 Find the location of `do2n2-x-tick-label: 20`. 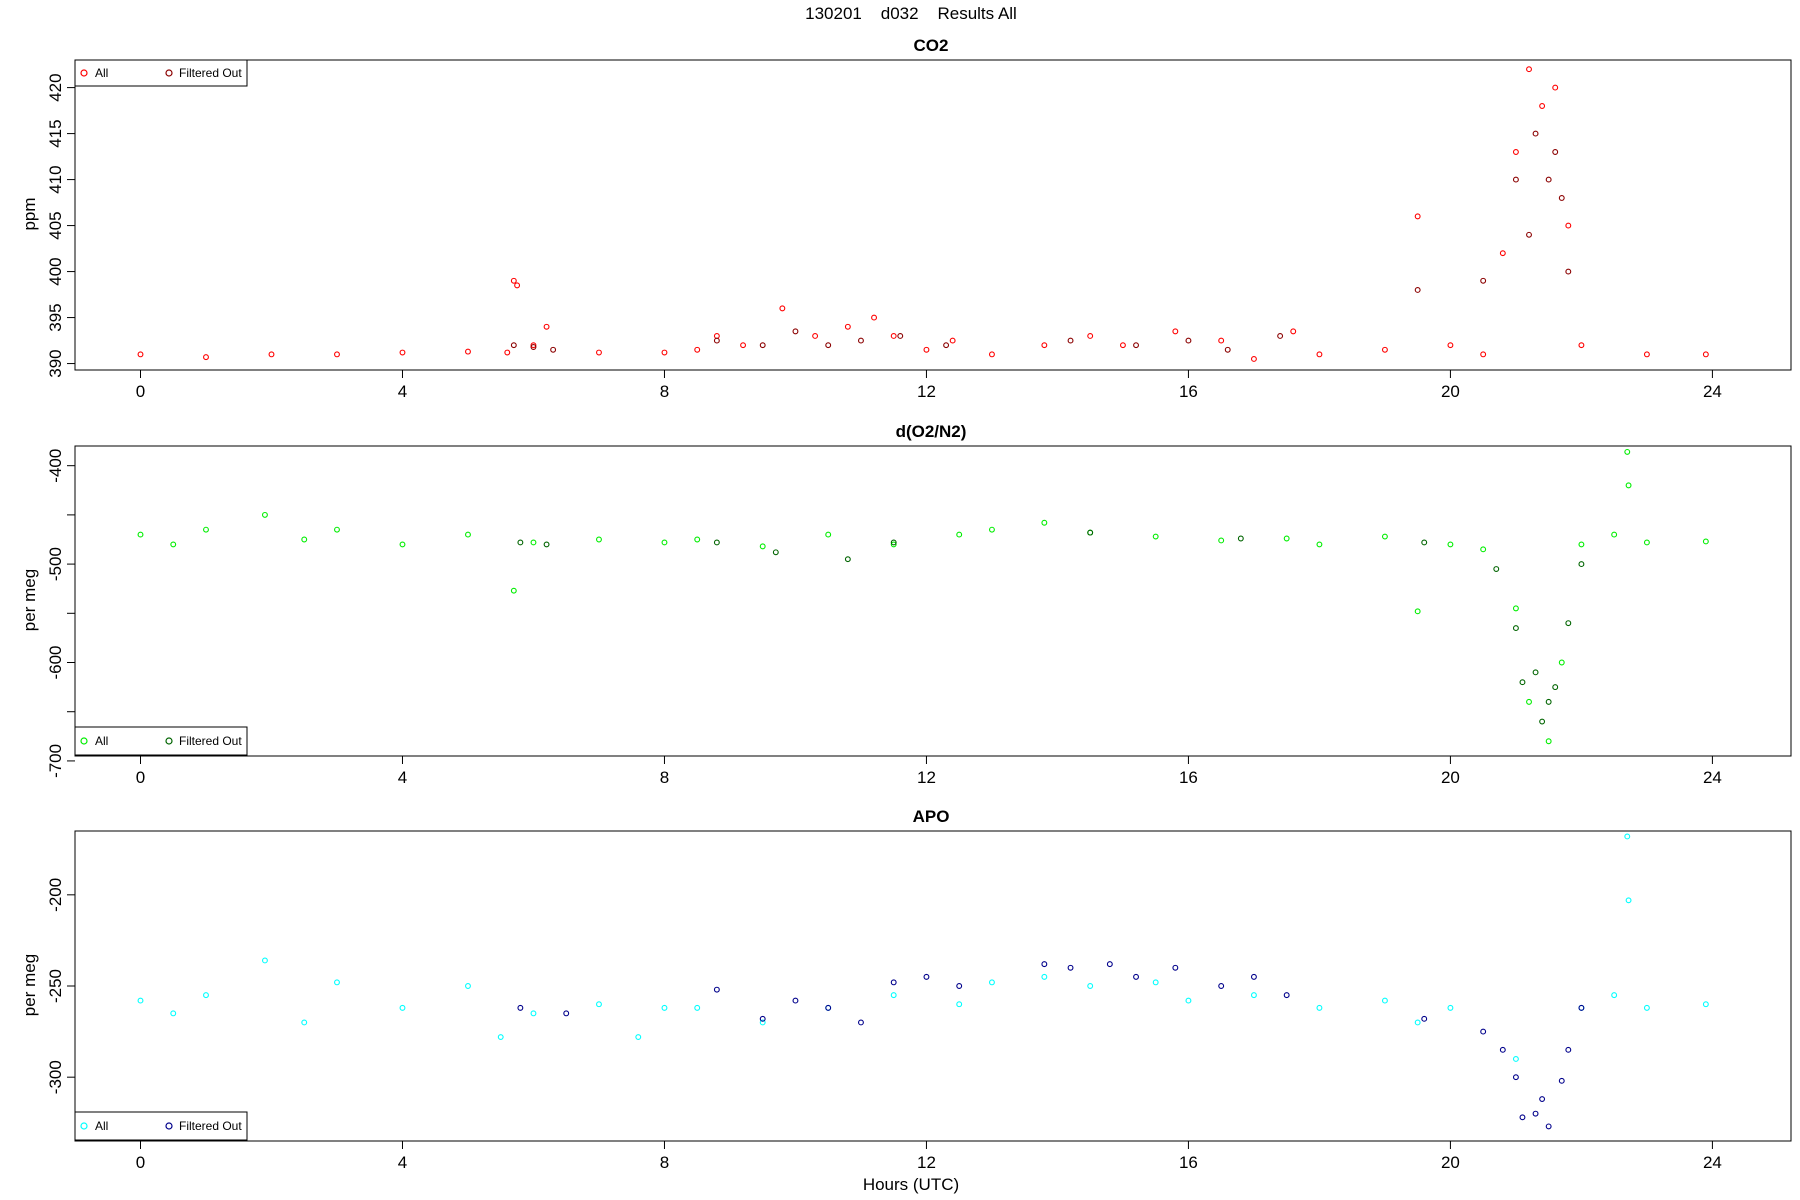

do2n2-x-tick-label: 20 is located at coordinates (1450, 777).